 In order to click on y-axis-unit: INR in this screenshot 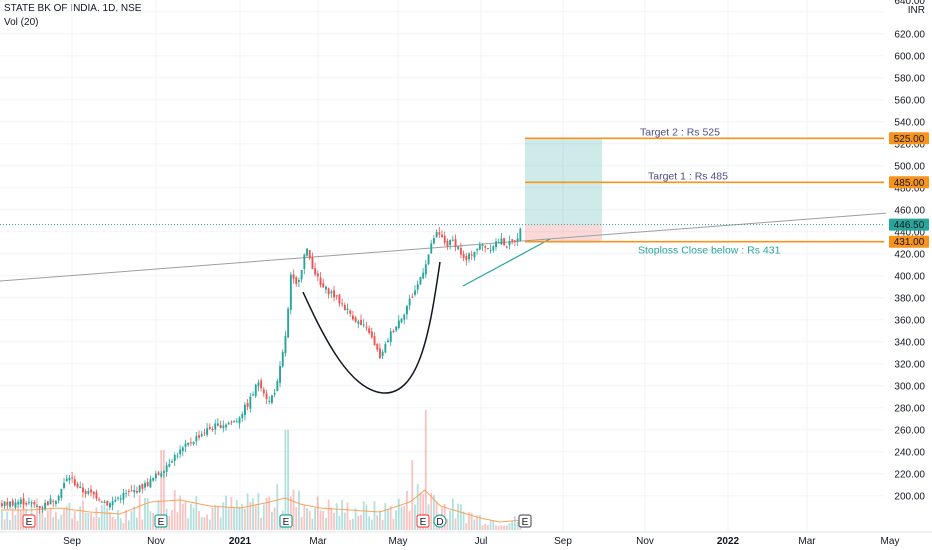, I will do `click(916, 10)`.